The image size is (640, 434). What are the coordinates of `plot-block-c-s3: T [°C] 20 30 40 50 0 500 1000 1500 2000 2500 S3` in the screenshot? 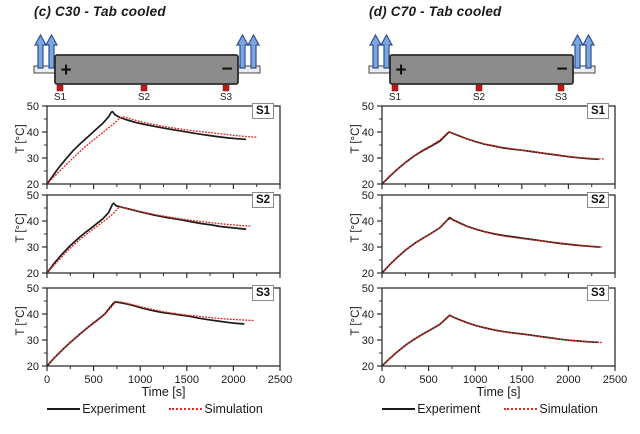 It's located at (152, 334).